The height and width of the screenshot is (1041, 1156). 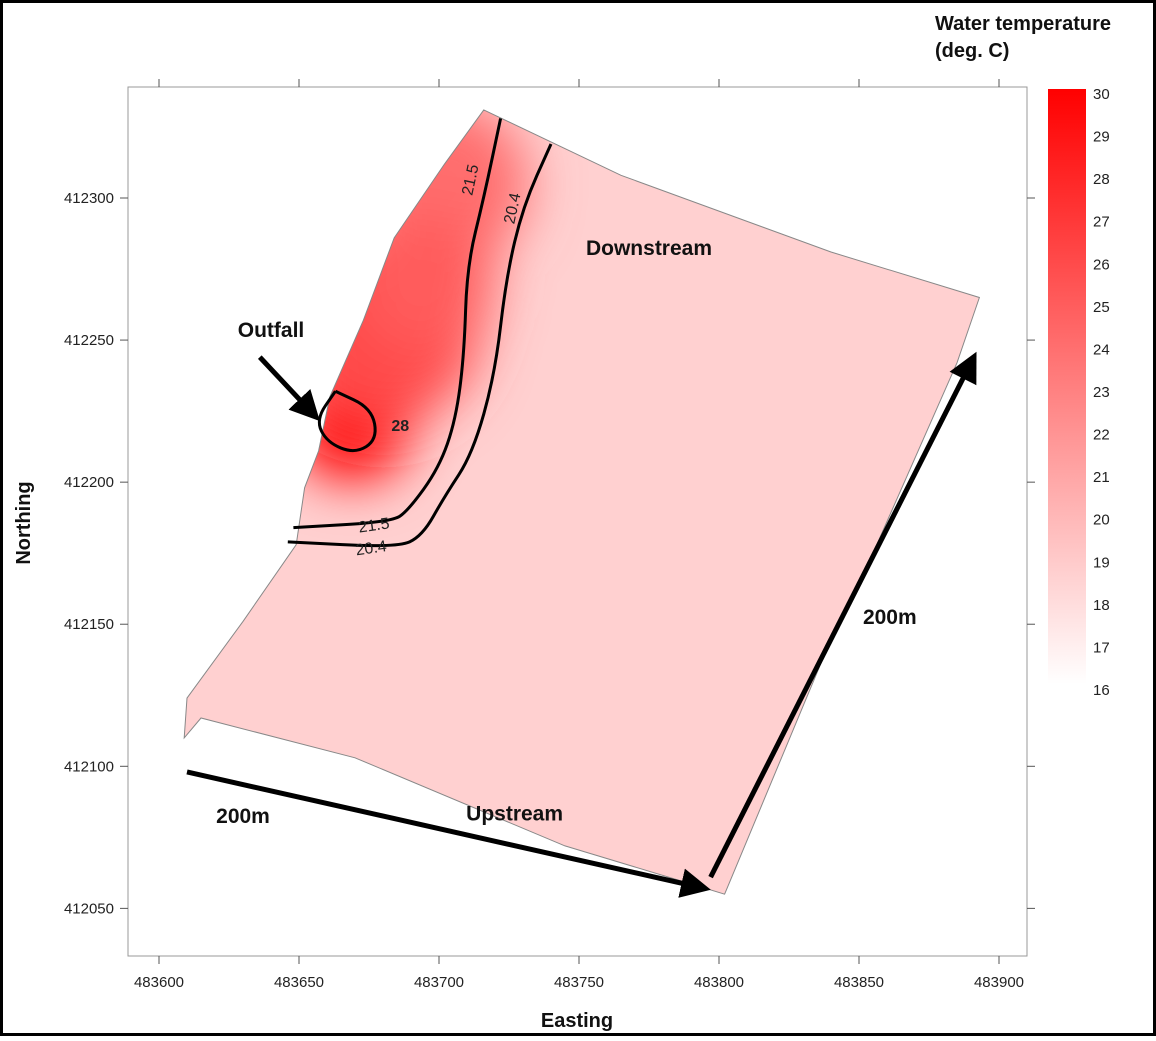 I want to click on annotation-downstream: Downstream, so click(x=649, y=248).